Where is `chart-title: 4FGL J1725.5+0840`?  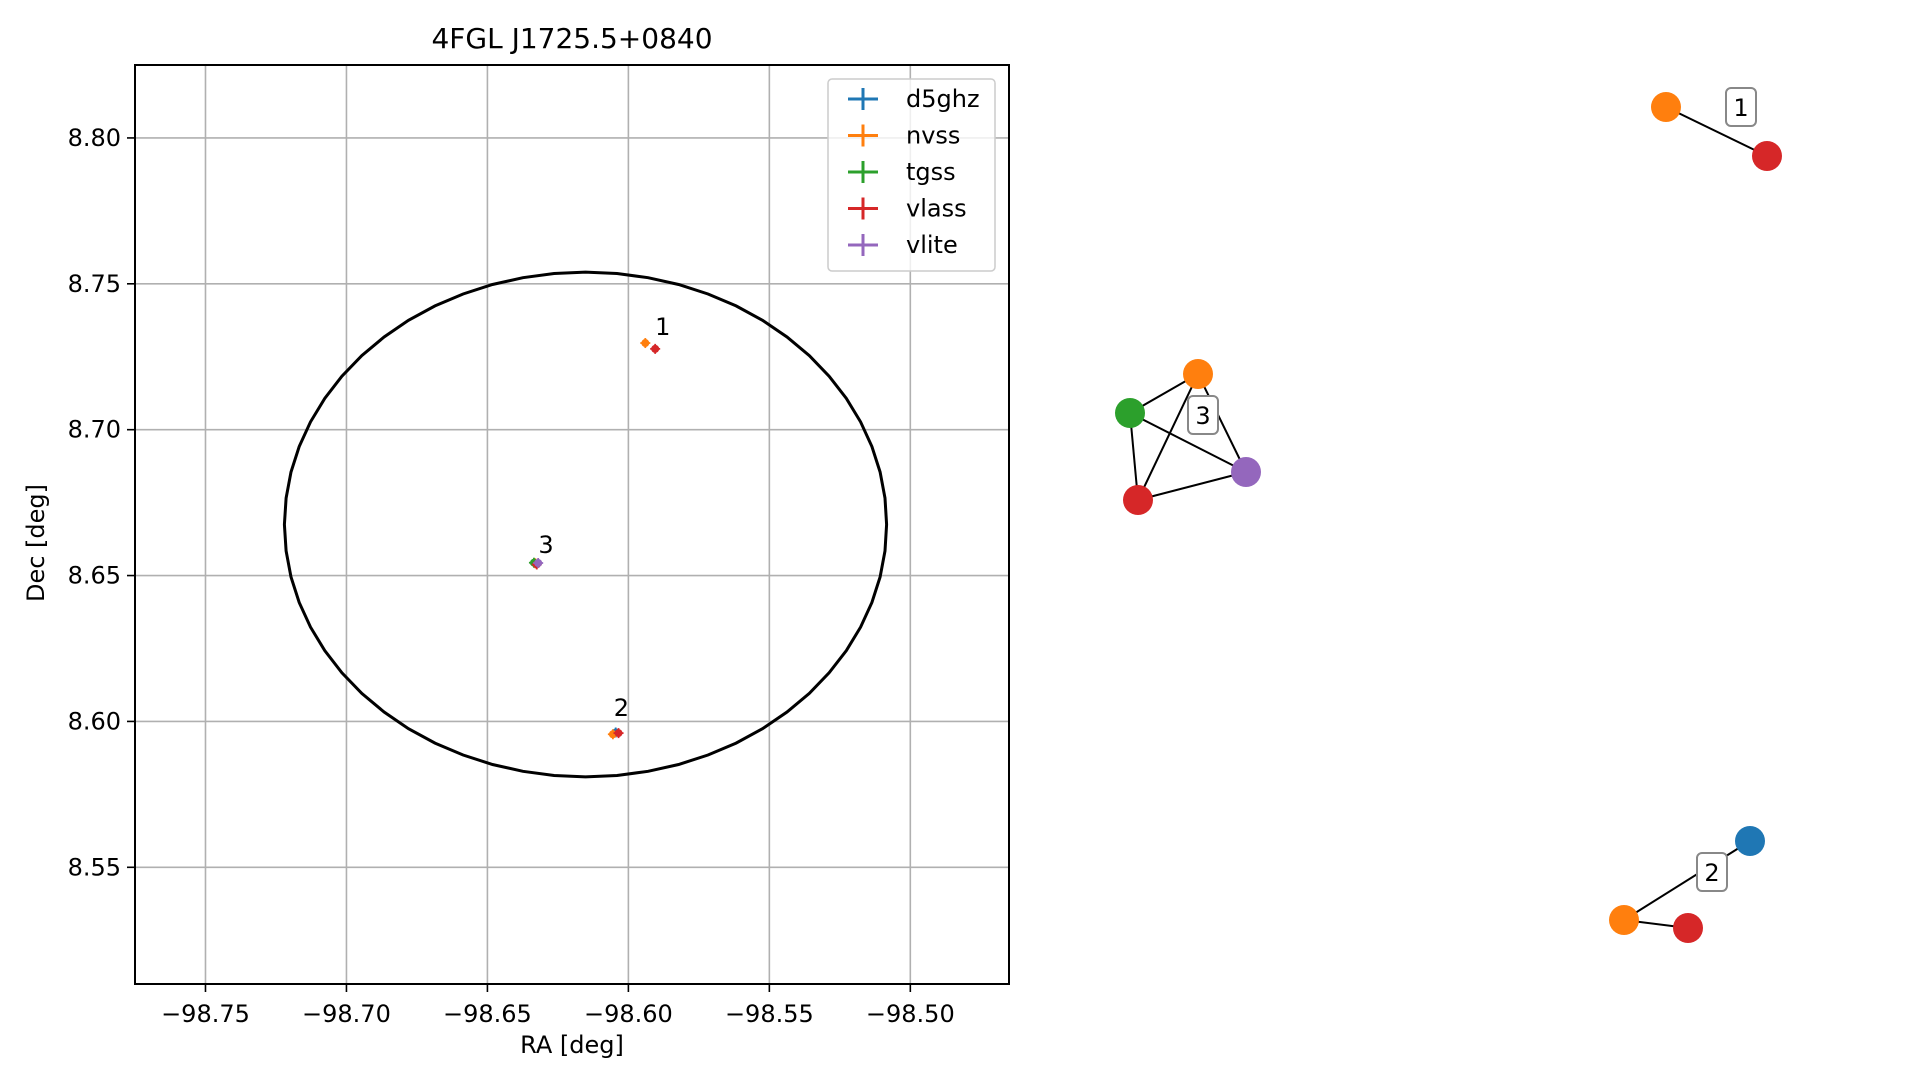
chart-title: 4FGL J1725.5+0840 is located at coordinates (571, 38).